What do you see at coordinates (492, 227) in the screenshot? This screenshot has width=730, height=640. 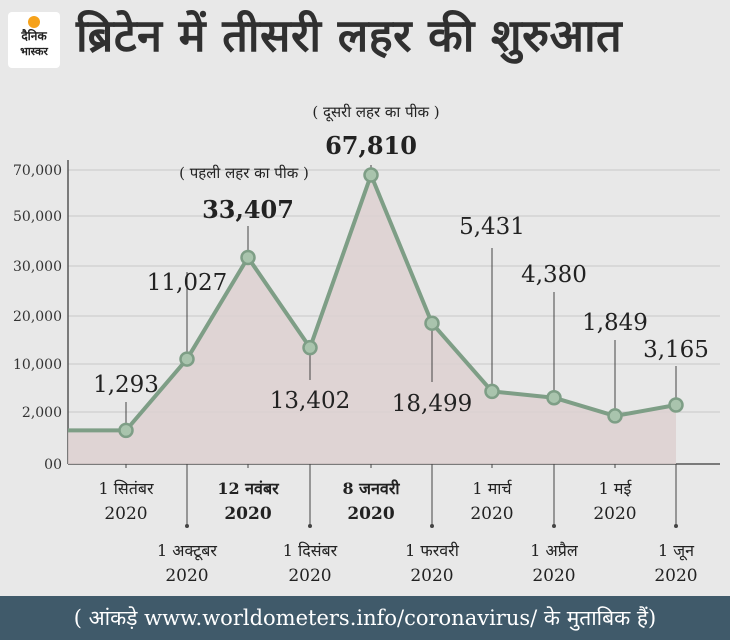 I see `data-label: 5,431` at bounding box center [492, 227].